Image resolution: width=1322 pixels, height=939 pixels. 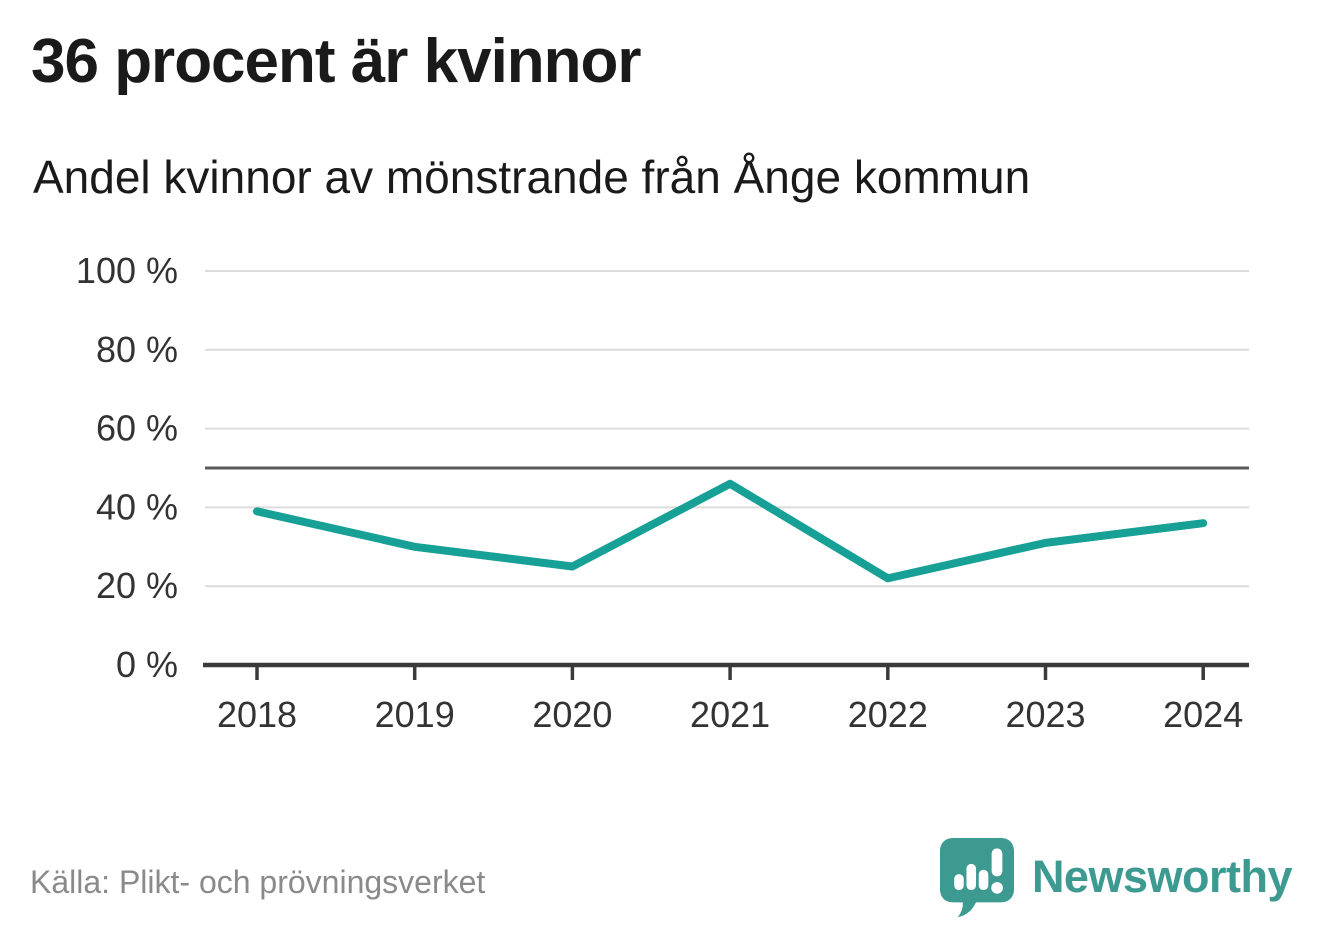 What do you see at coordinates (127, 270) in the screenshot?
I see `y-tick-label: 100 %` at bounding box center [127, 270].